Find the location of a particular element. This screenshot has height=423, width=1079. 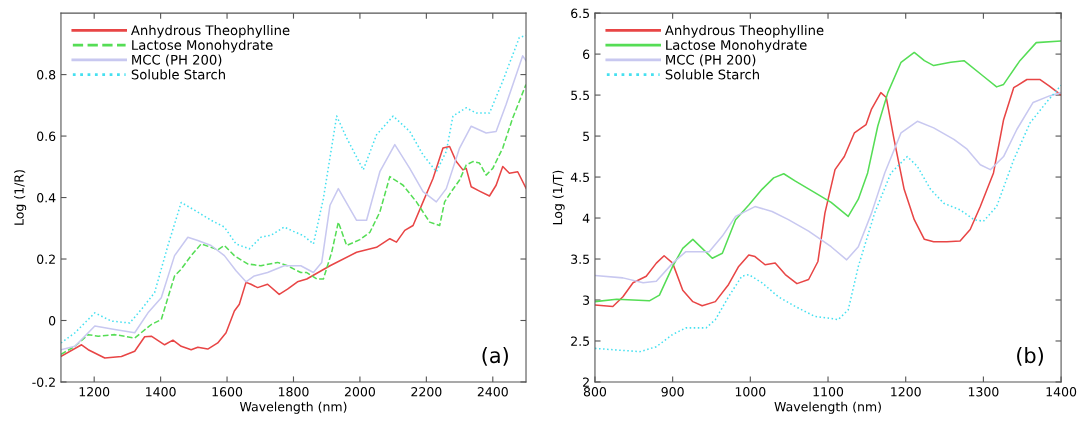

x-tick-label: 1000 is located at coordinates (750, 392).